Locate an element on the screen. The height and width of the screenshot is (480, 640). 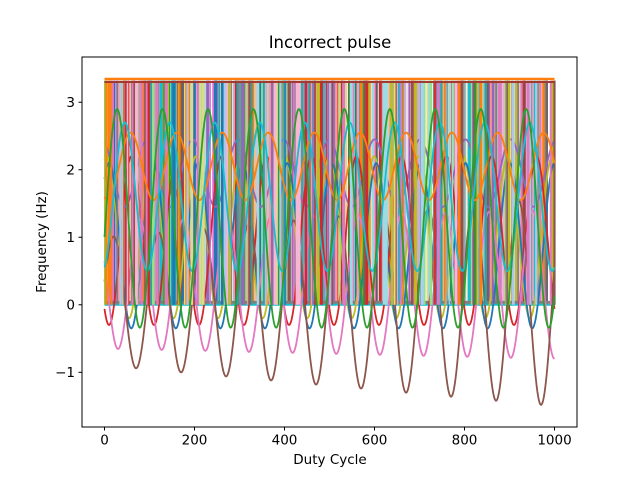
orange-wave is located at coordinates (329, 166).